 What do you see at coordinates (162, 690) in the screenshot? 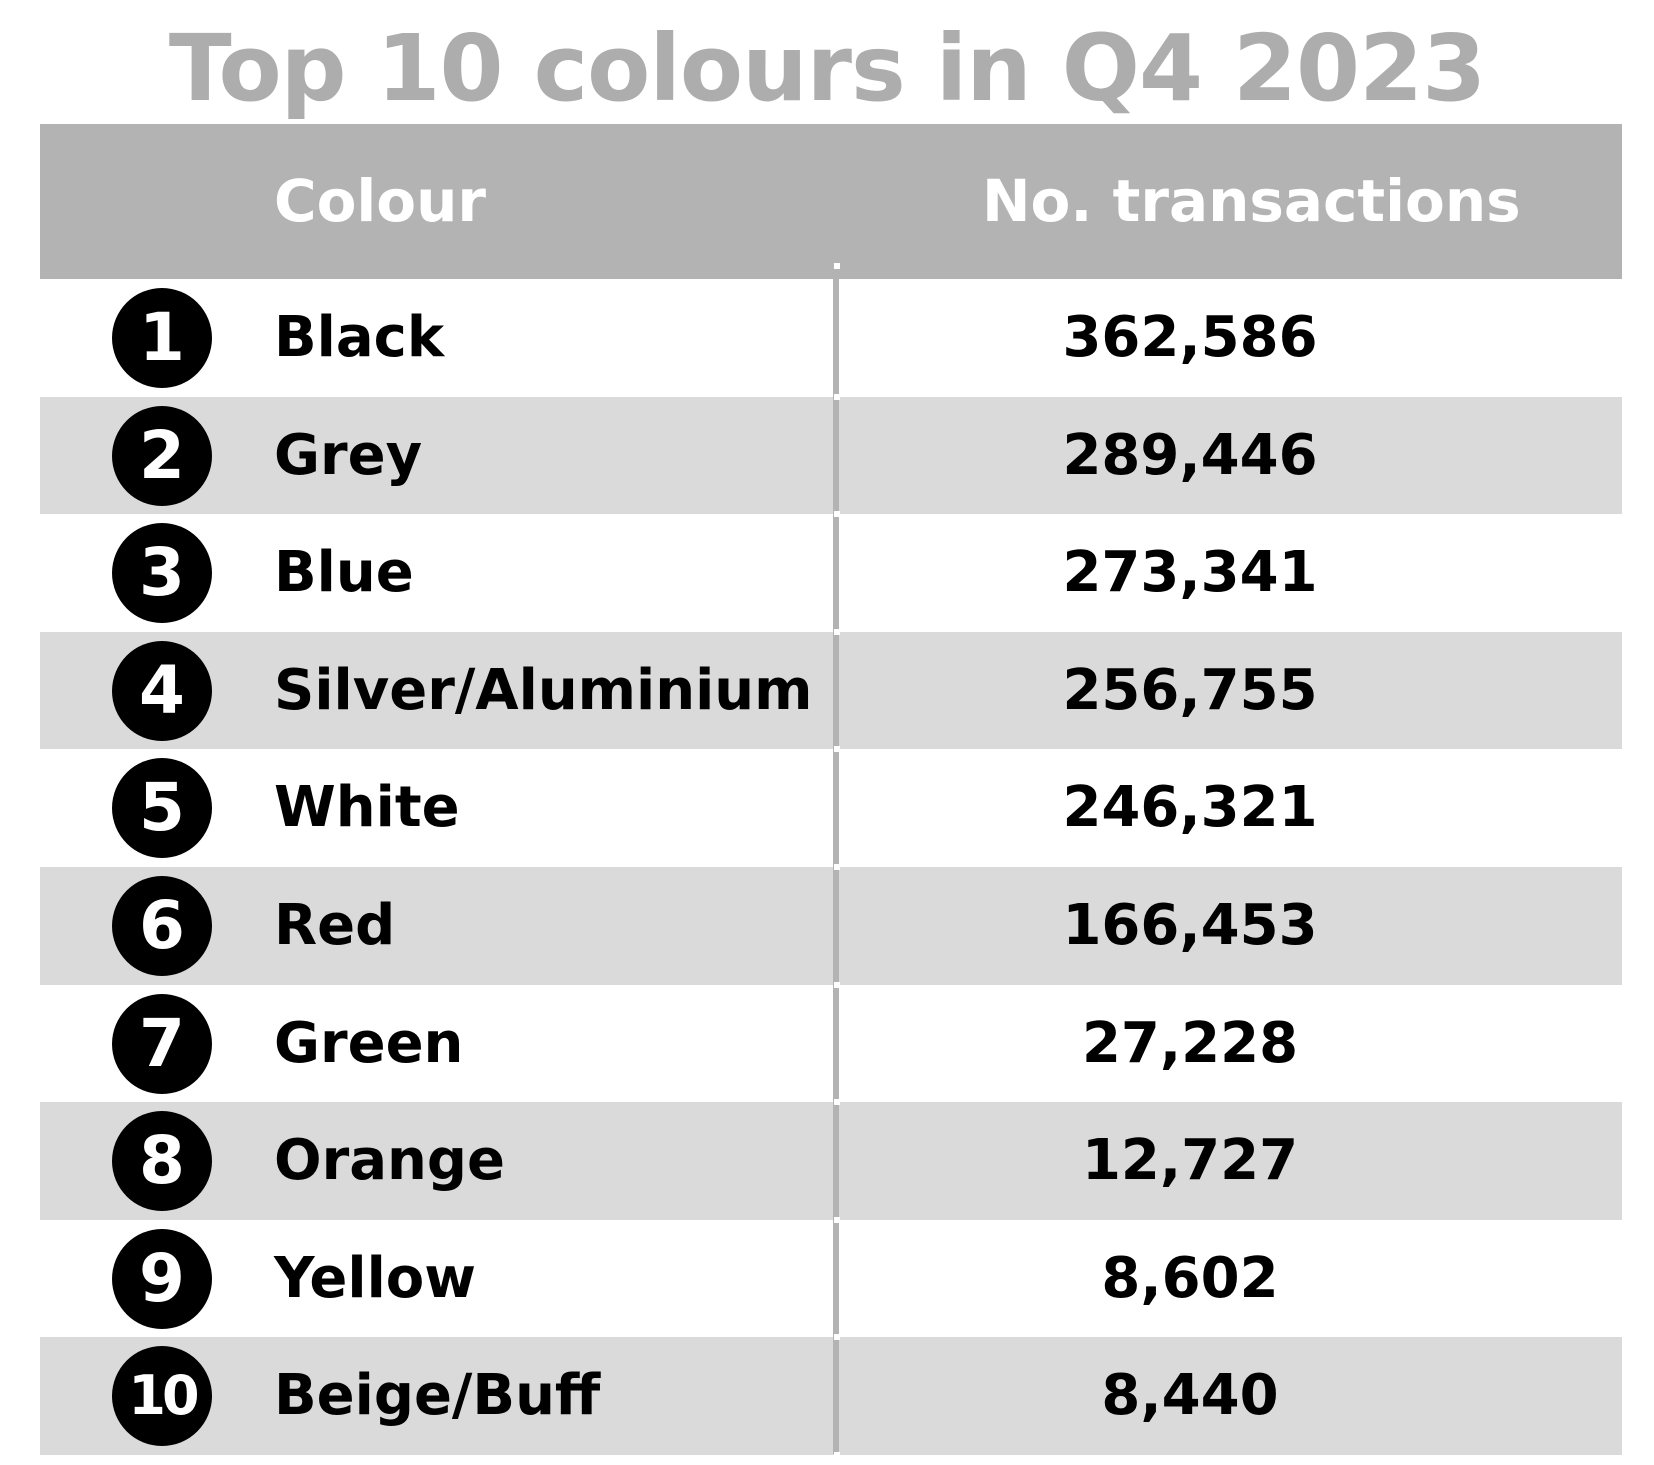
I see `rank-badge: 4` at bounding box center [162, 690].